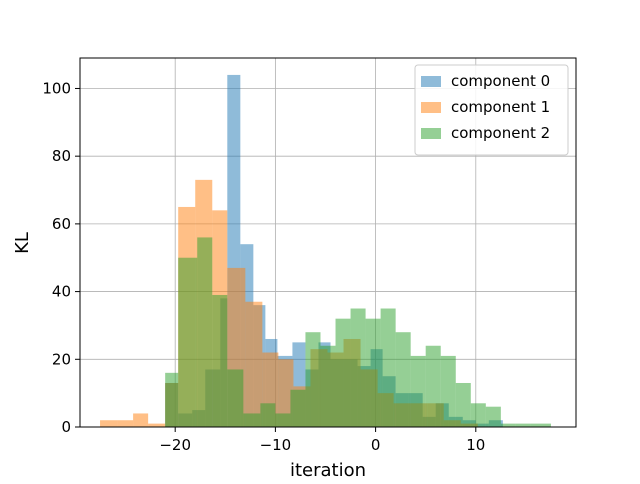 The image size is (640, 484). I want to click on legend: component 0 component 1 component 2, so click(491, 110).